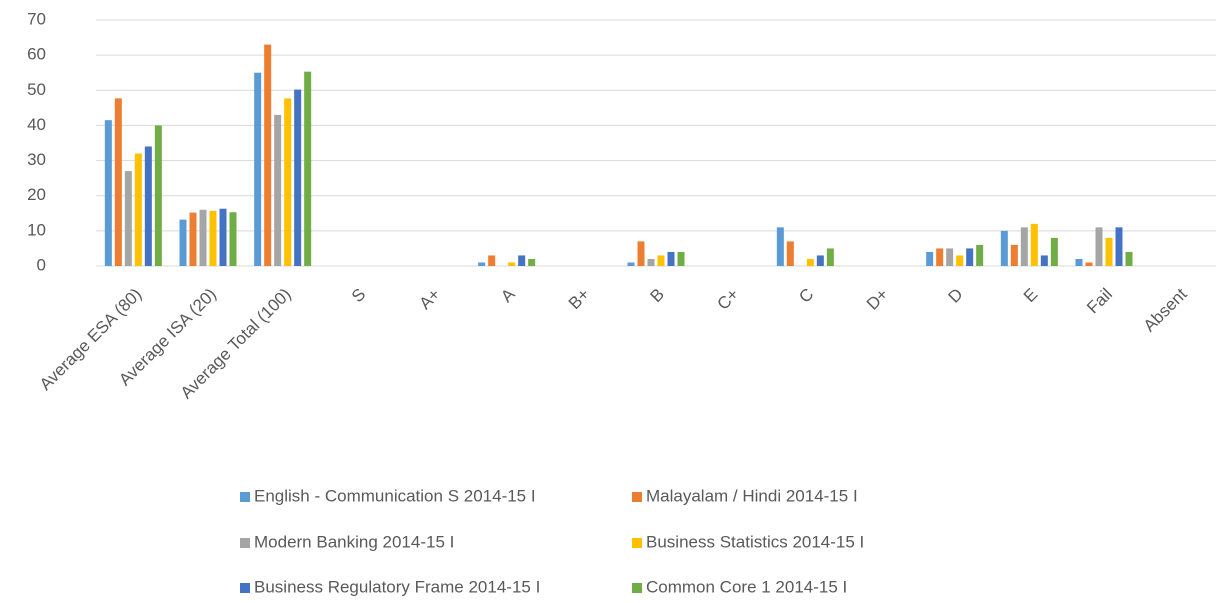 The image size is (1218, 603). What do you see at coordinates (752, 495) in the screenshot?
I see `legend-label: Malayalam / Hindi 2014-15 I` at bounding box center [752, 495].